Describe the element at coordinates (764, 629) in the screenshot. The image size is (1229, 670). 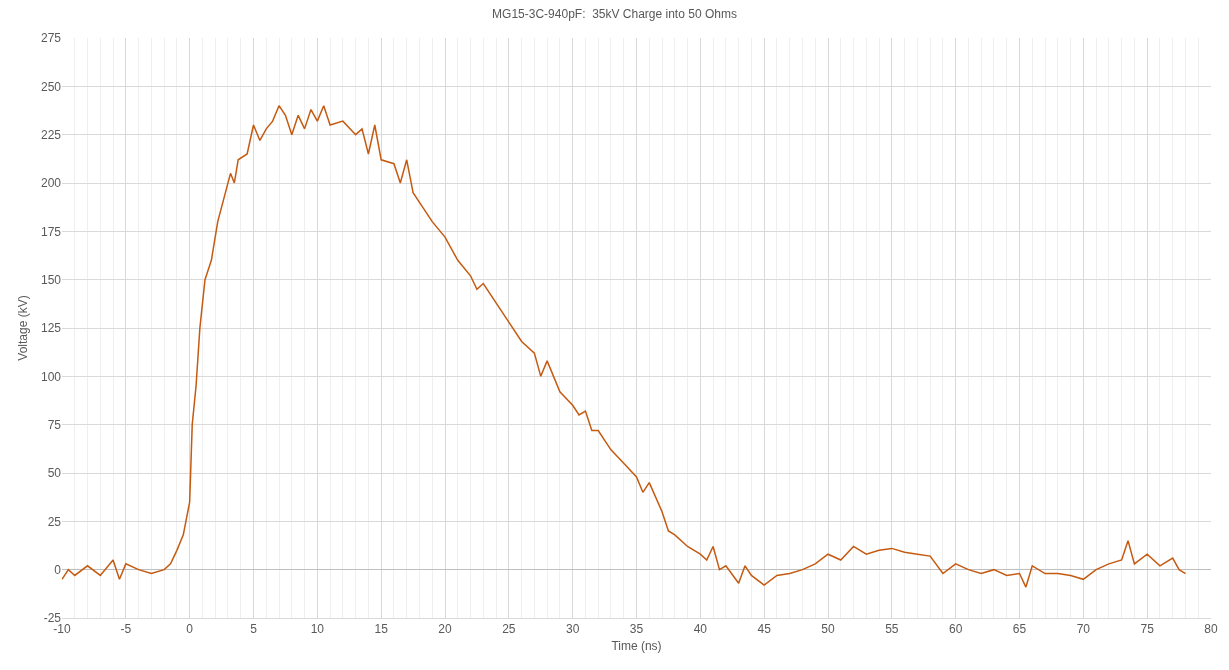
I see `x-tick-label: 45` at that location.